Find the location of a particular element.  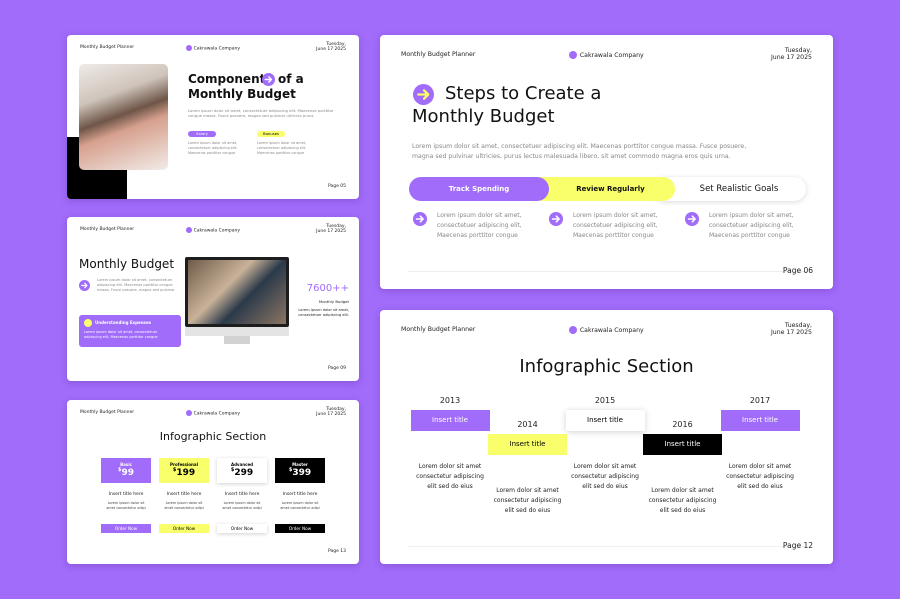

year: 2016 is located at coordinates (682, 424).